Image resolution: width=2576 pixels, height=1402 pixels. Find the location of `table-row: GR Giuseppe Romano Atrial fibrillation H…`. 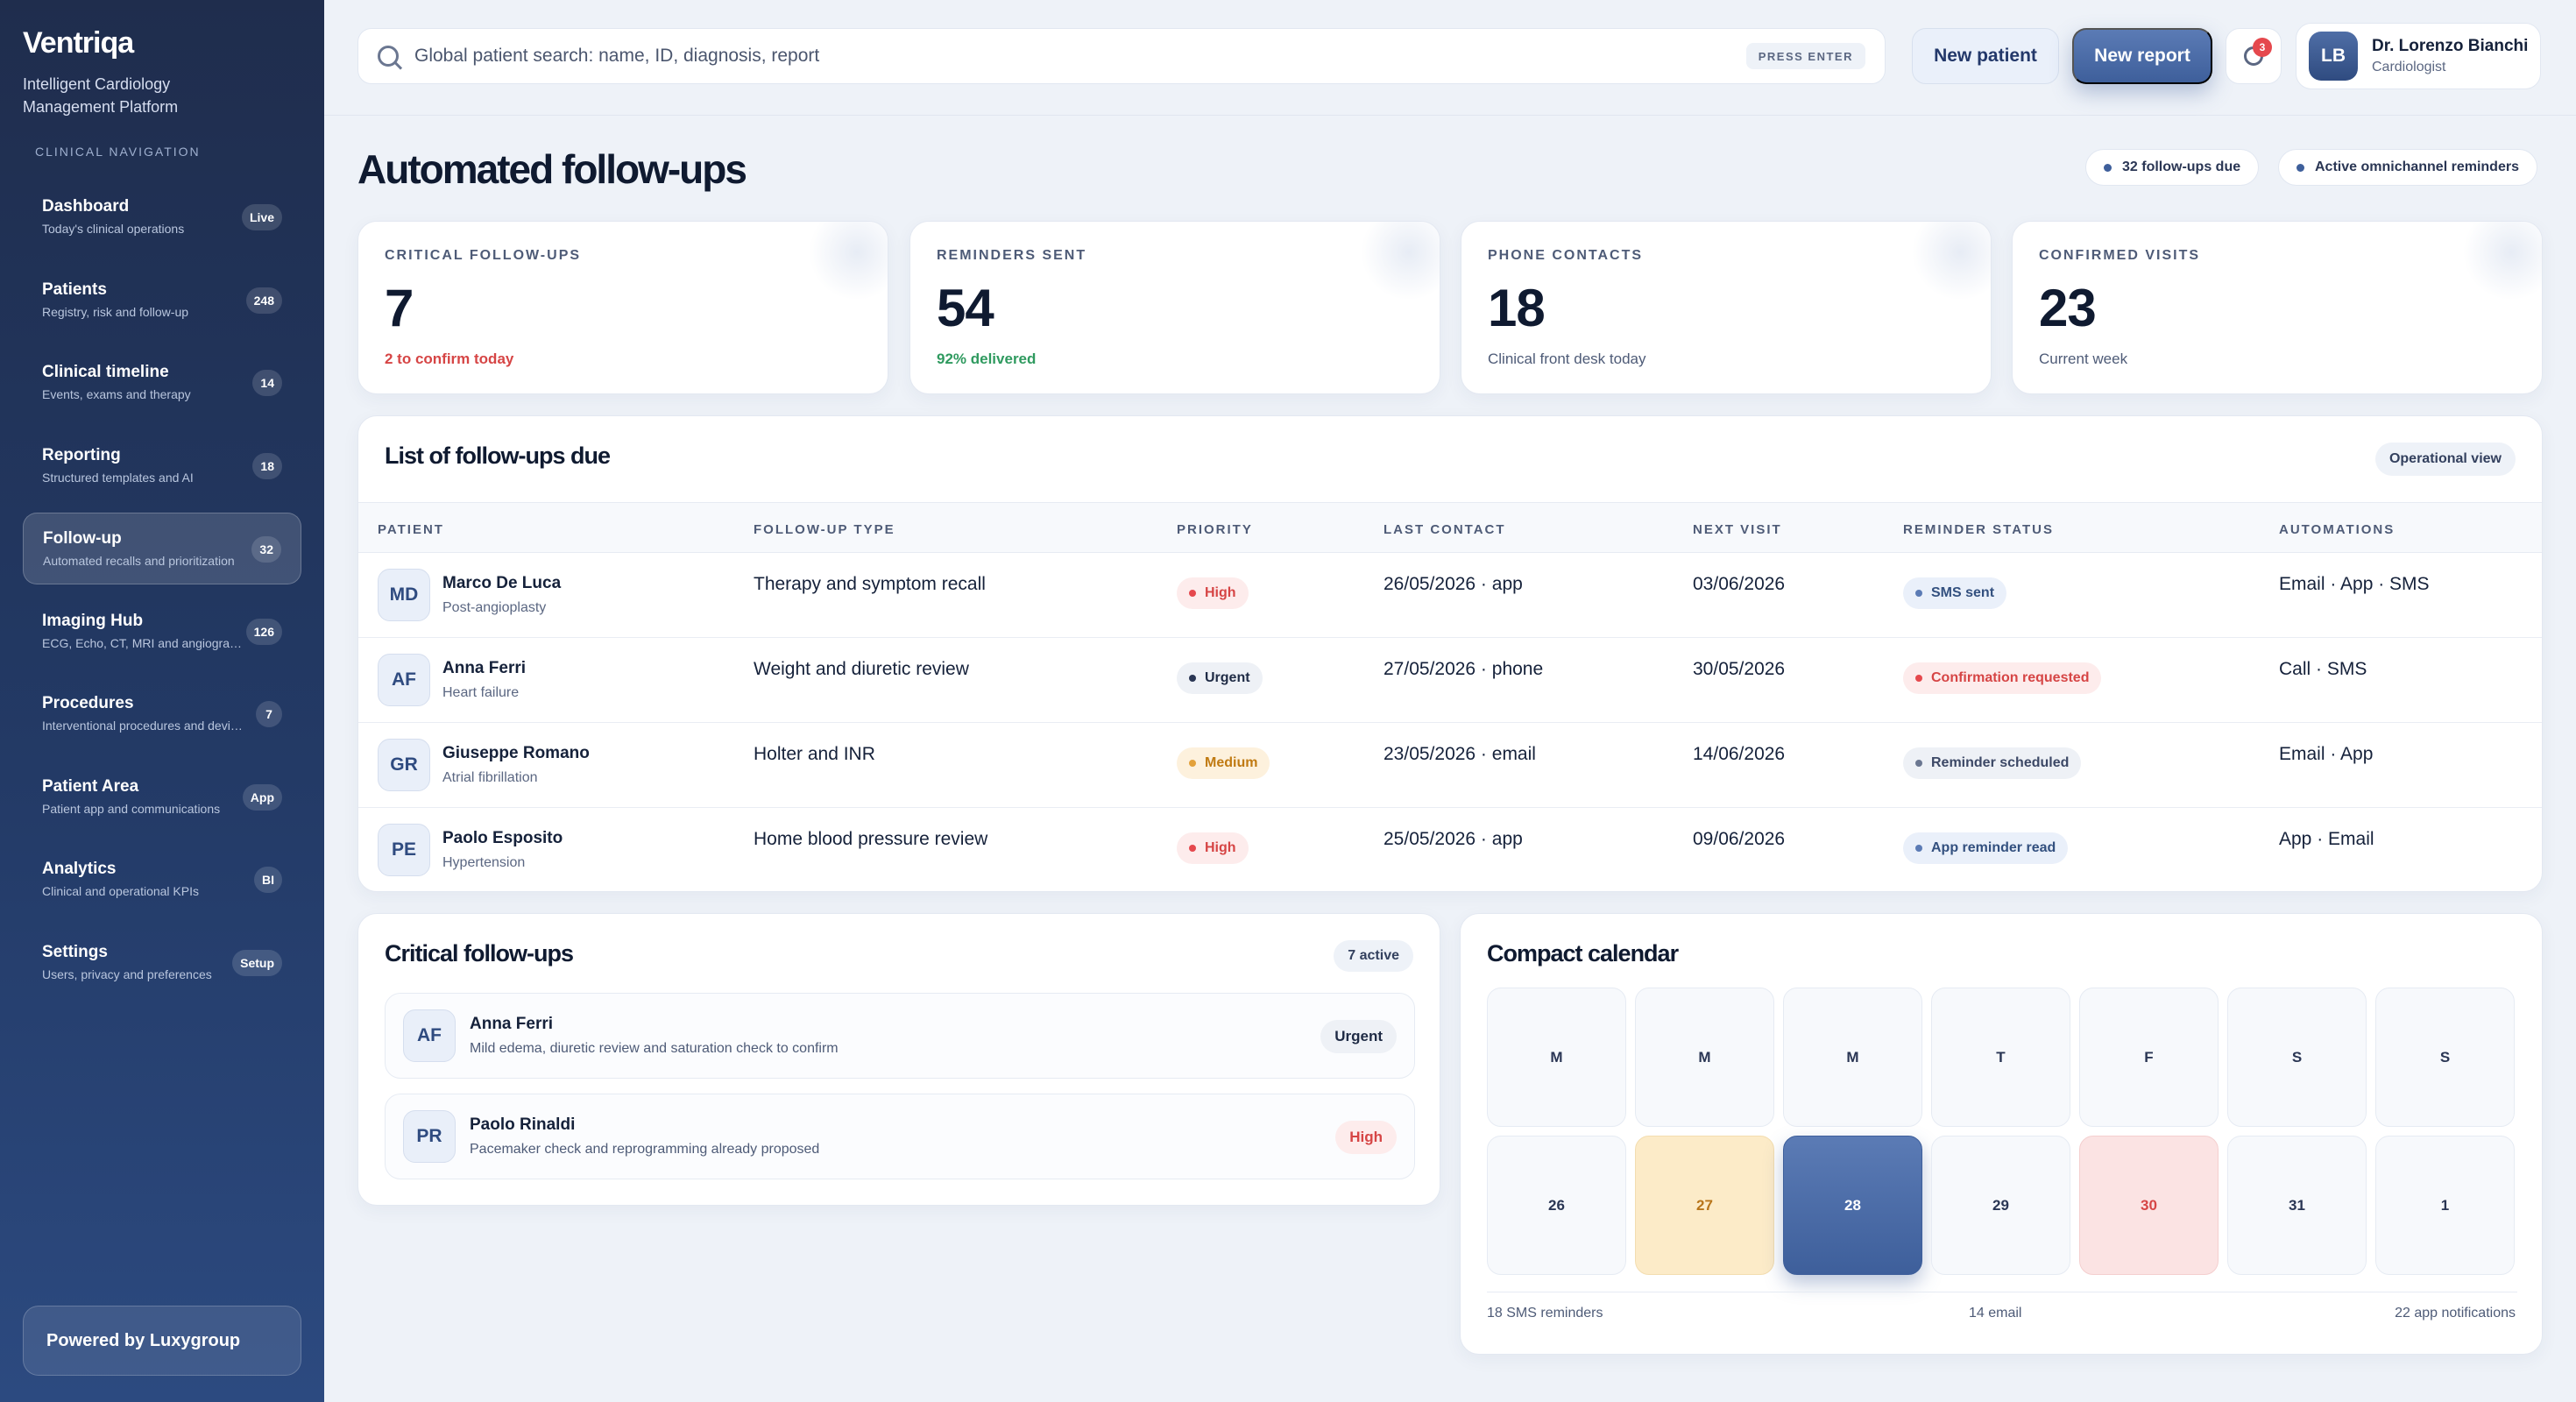

table-row: GR Giuseppe Romano Atrial fibrillation H… is located at coordinates (1450, 765).